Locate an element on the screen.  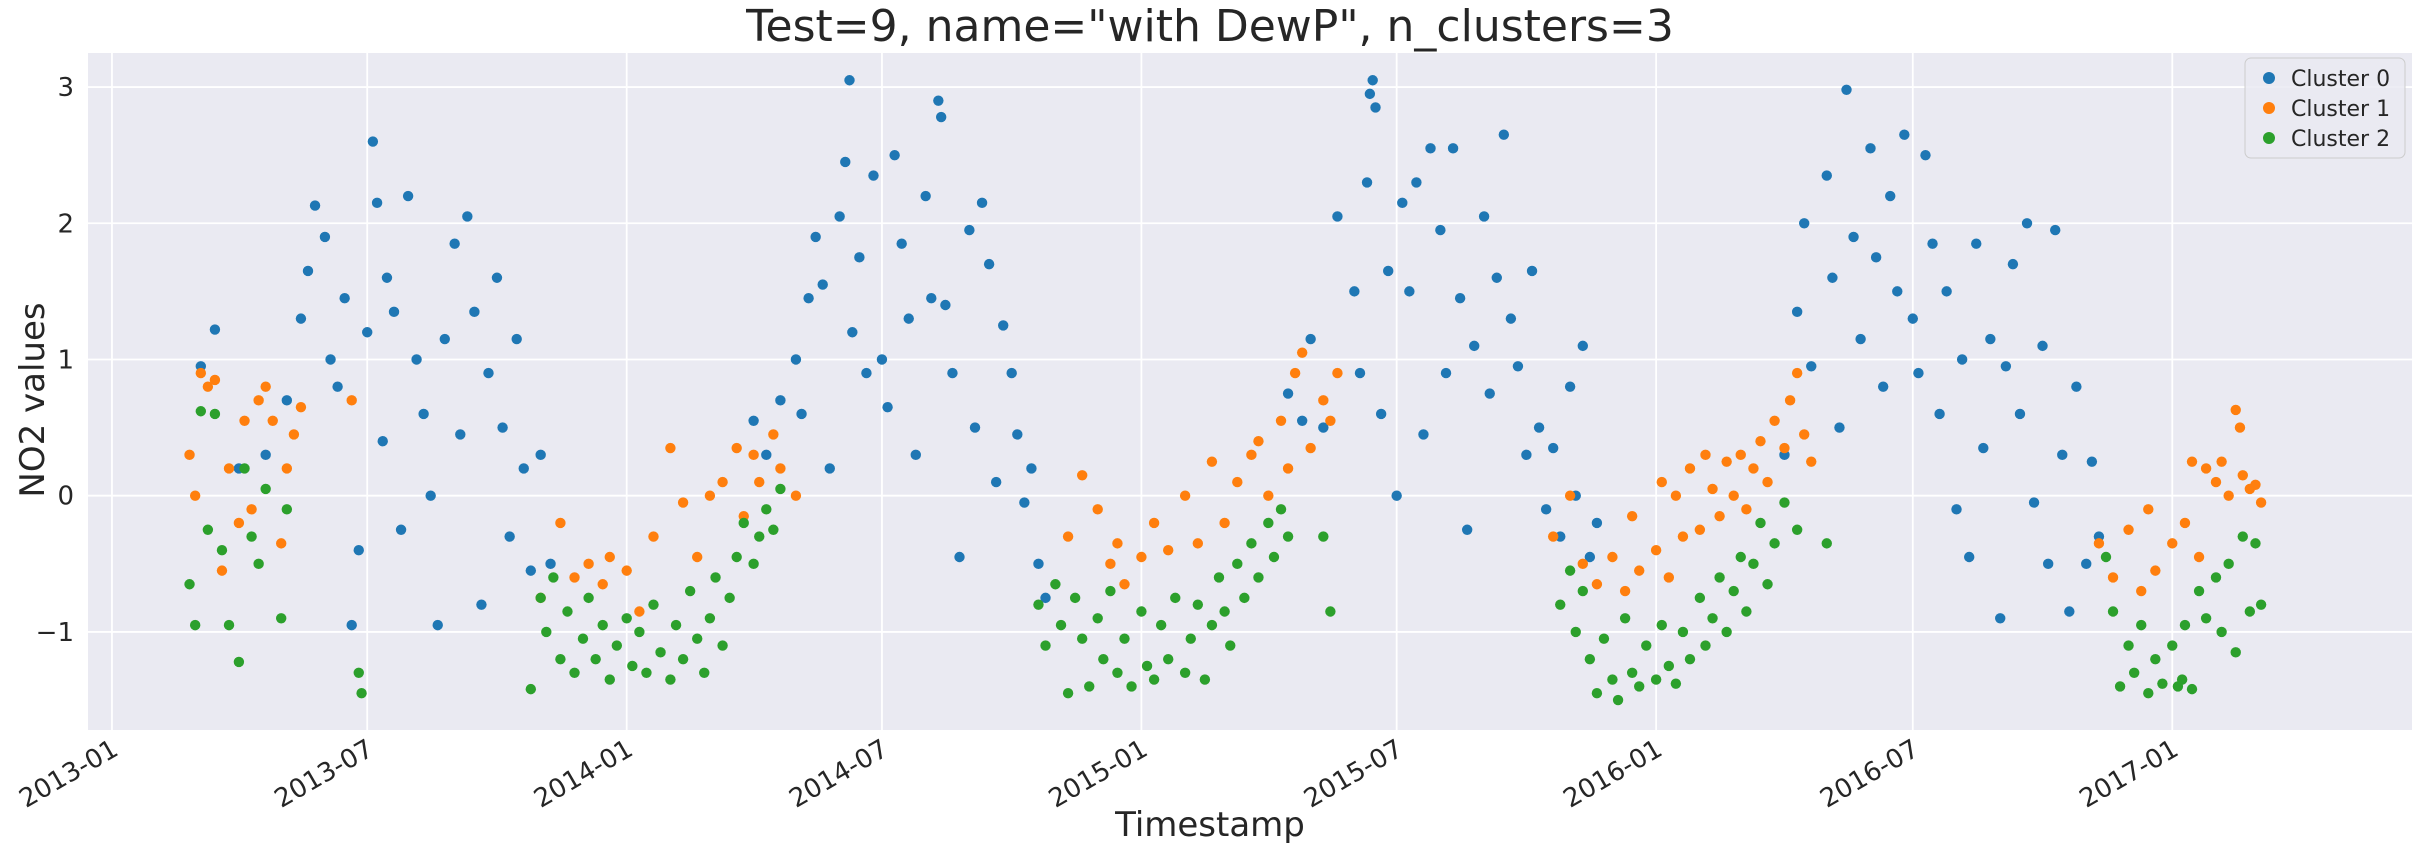
chart-title: Test=9, name="with DewP", n_clusters=3 is located at coordinates (1209, 26).